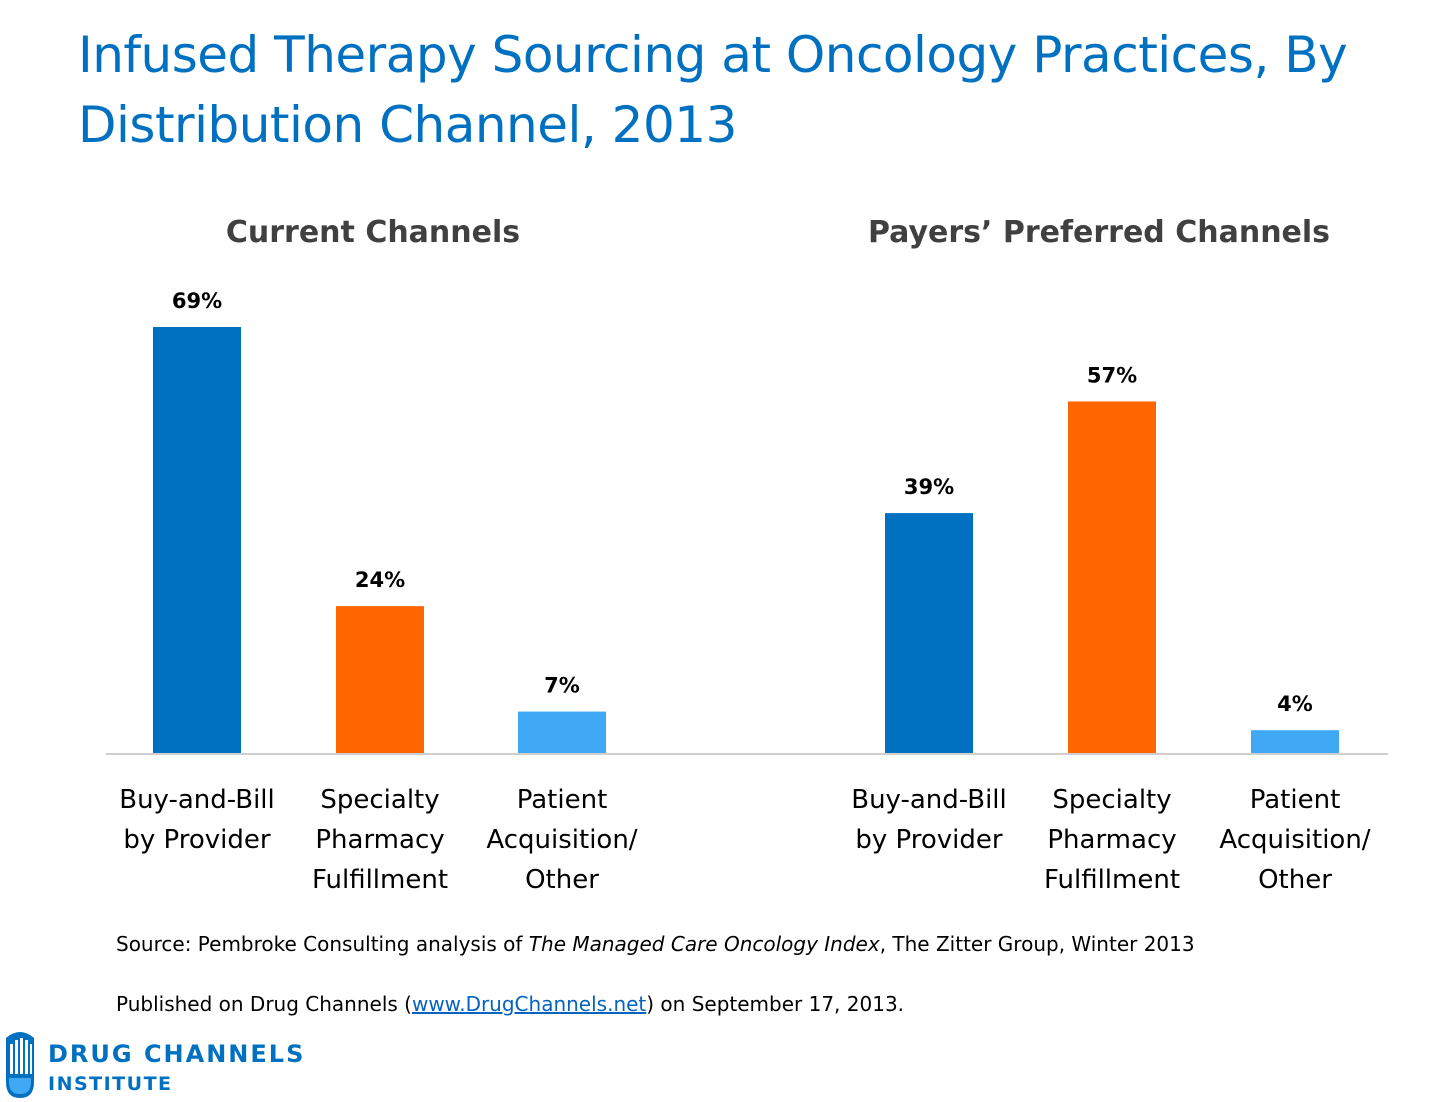  What do you see at coordinates (177, 1054) in the screenshot?
I see `logo-name: DRUG CHANNELS` at bounding box center [177, 1054].